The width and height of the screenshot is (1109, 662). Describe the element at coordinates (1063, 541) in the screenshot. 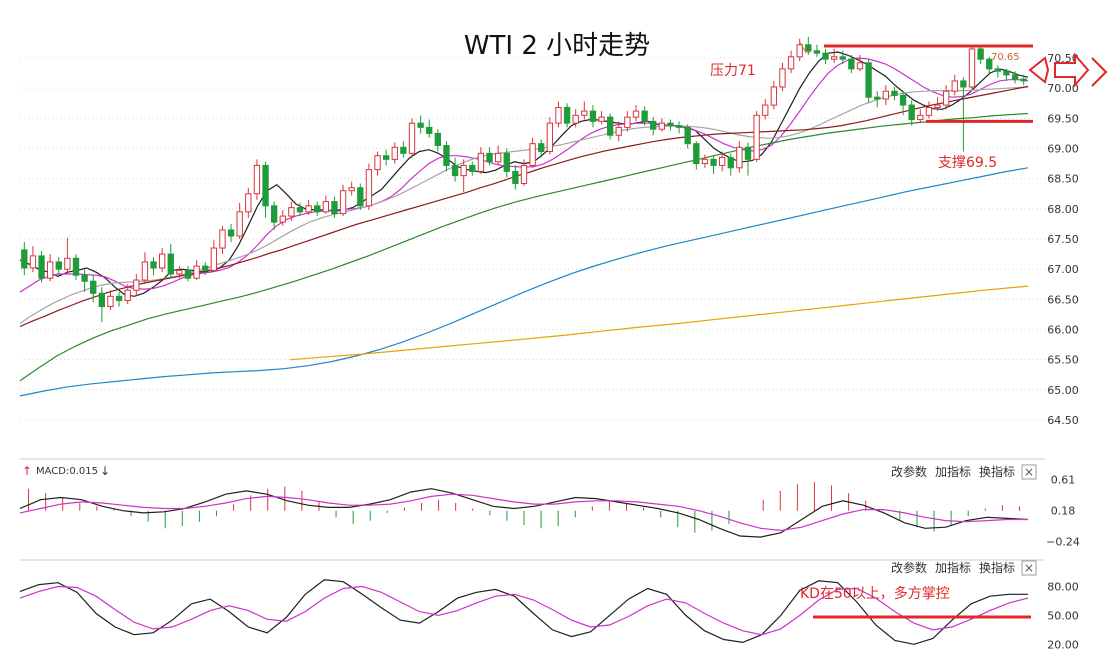

I see `y-tick-label: −0.24` at that location.